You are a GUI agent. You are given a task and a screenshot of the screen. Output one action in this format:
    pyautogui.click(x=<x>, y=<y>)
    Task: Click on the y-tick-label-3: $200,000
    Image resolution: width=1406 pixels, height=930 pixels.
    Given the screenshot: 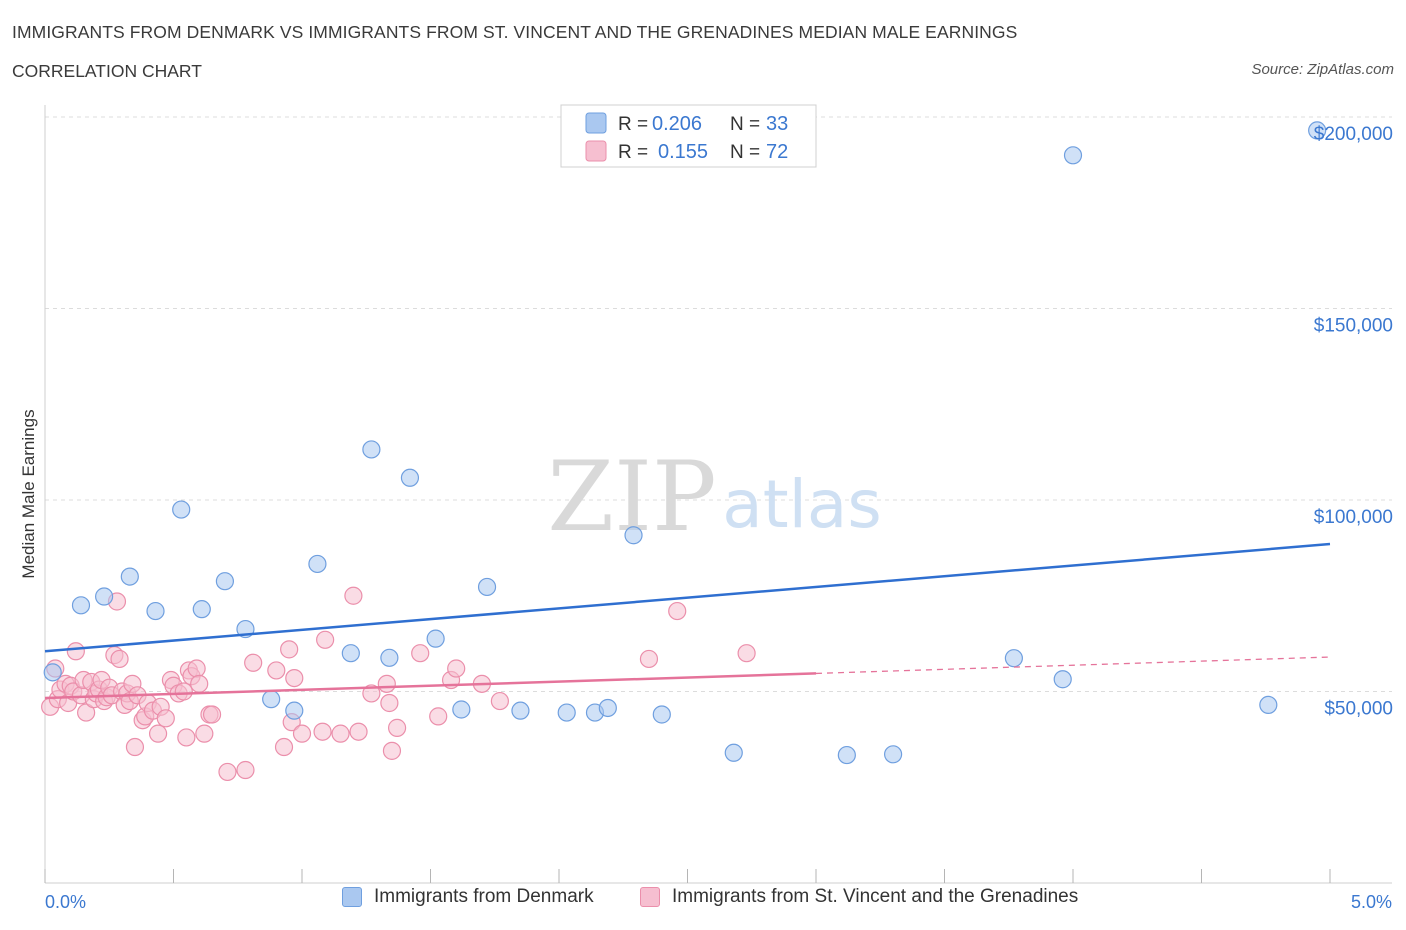 What is the action you would take?
    pyautogui.click(x=1353, y=134)
    